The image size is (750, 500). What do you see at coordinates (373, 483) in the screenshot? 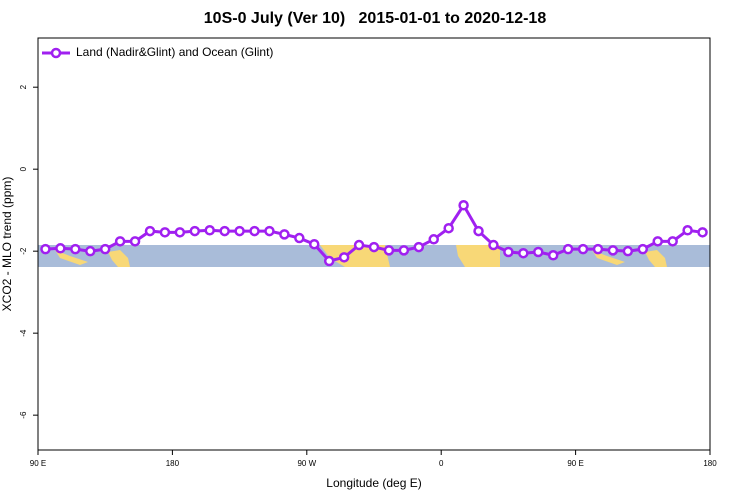
I see `x-axis-label: Longitude (deg E)` at bounding box center [373, 483].